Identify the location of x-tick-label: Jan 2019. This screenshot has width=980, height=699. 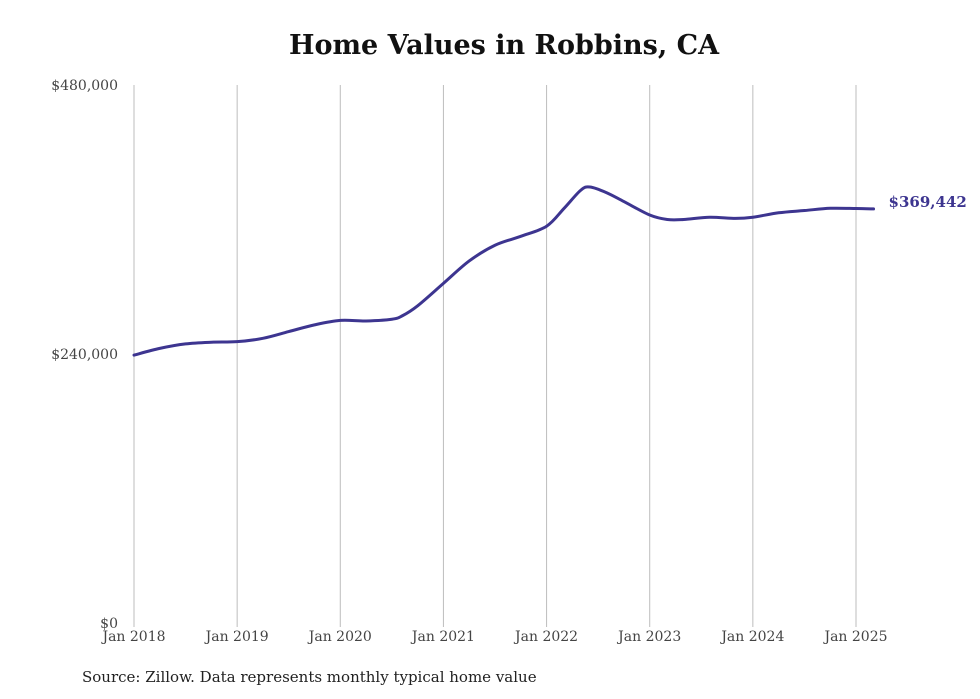
(236, 637).